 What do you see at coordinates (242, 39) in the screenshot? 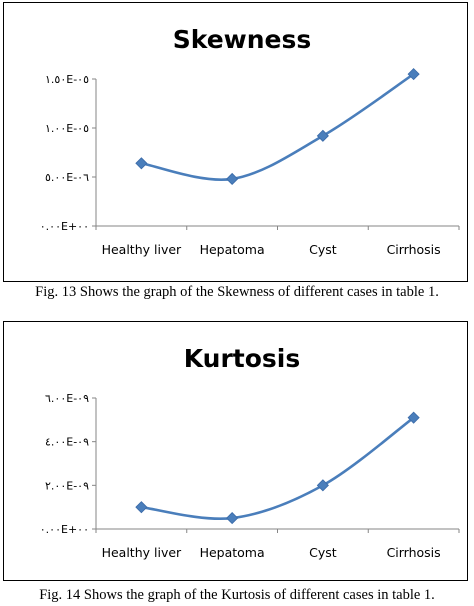
I see `chart-title: Skewness` at bounding box center [242, 39].